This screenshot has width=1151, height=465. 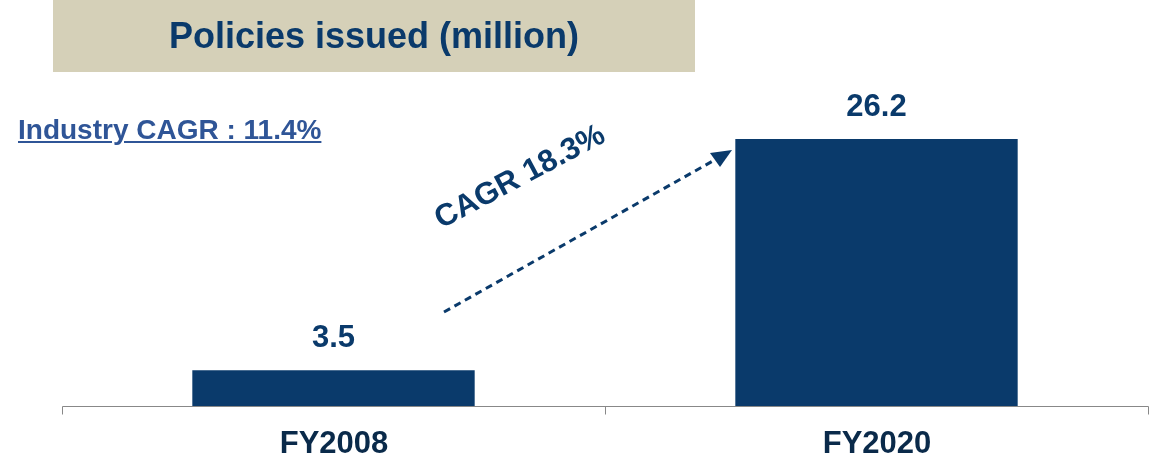 I want to click on data-label: 3.5, so click(x=333, y=337).